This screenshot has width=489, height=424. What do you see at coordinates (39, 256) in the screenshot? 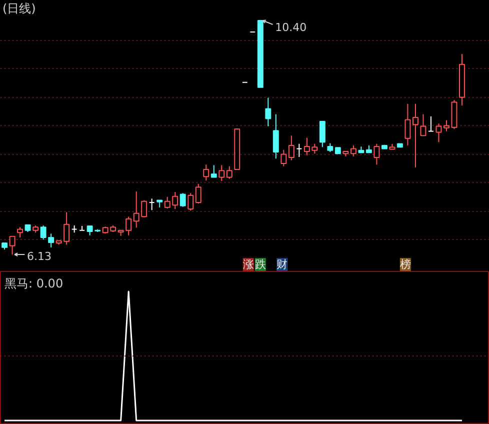
I see `annotation: 6.13` at bounding box center [39, 256].